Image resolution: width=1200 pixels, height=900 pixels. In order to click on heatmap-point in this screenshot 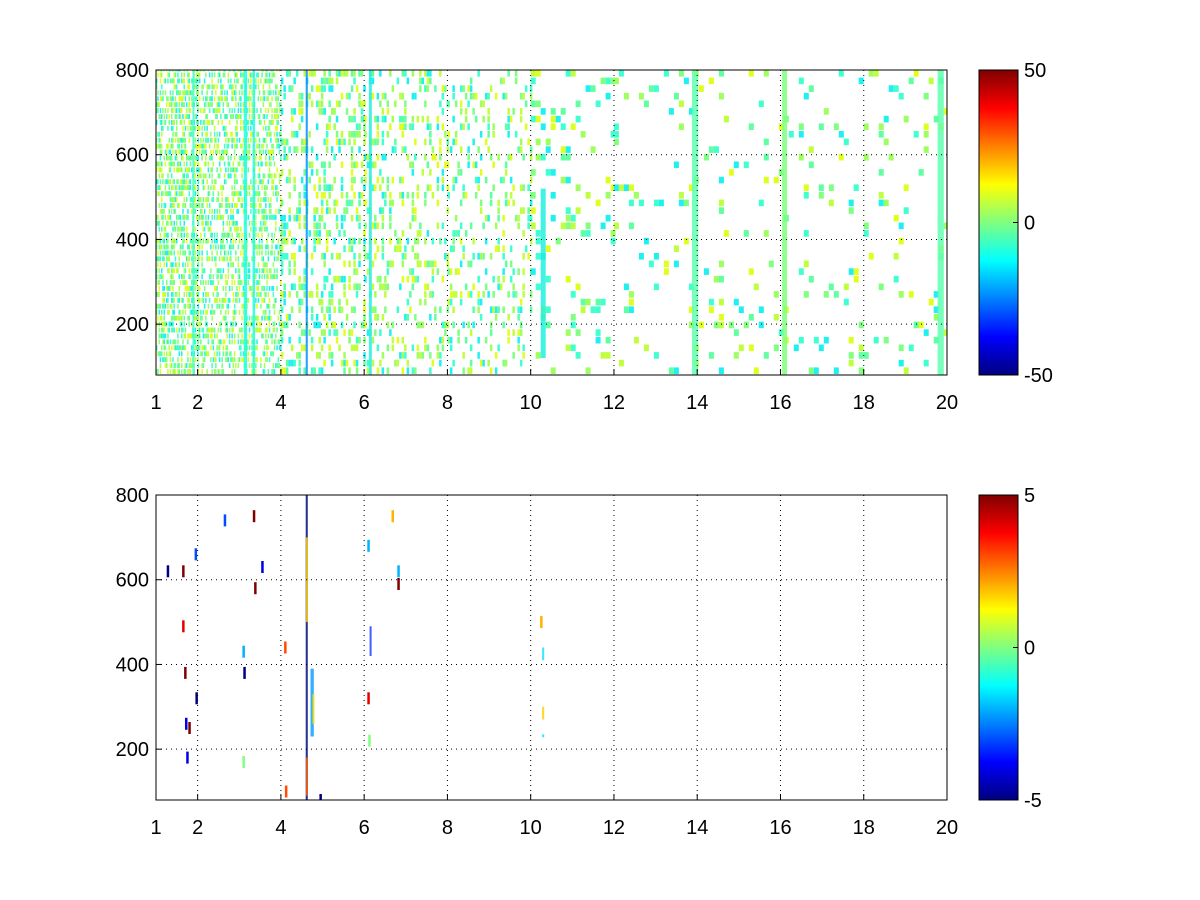, I will do `click(255, 588)`.